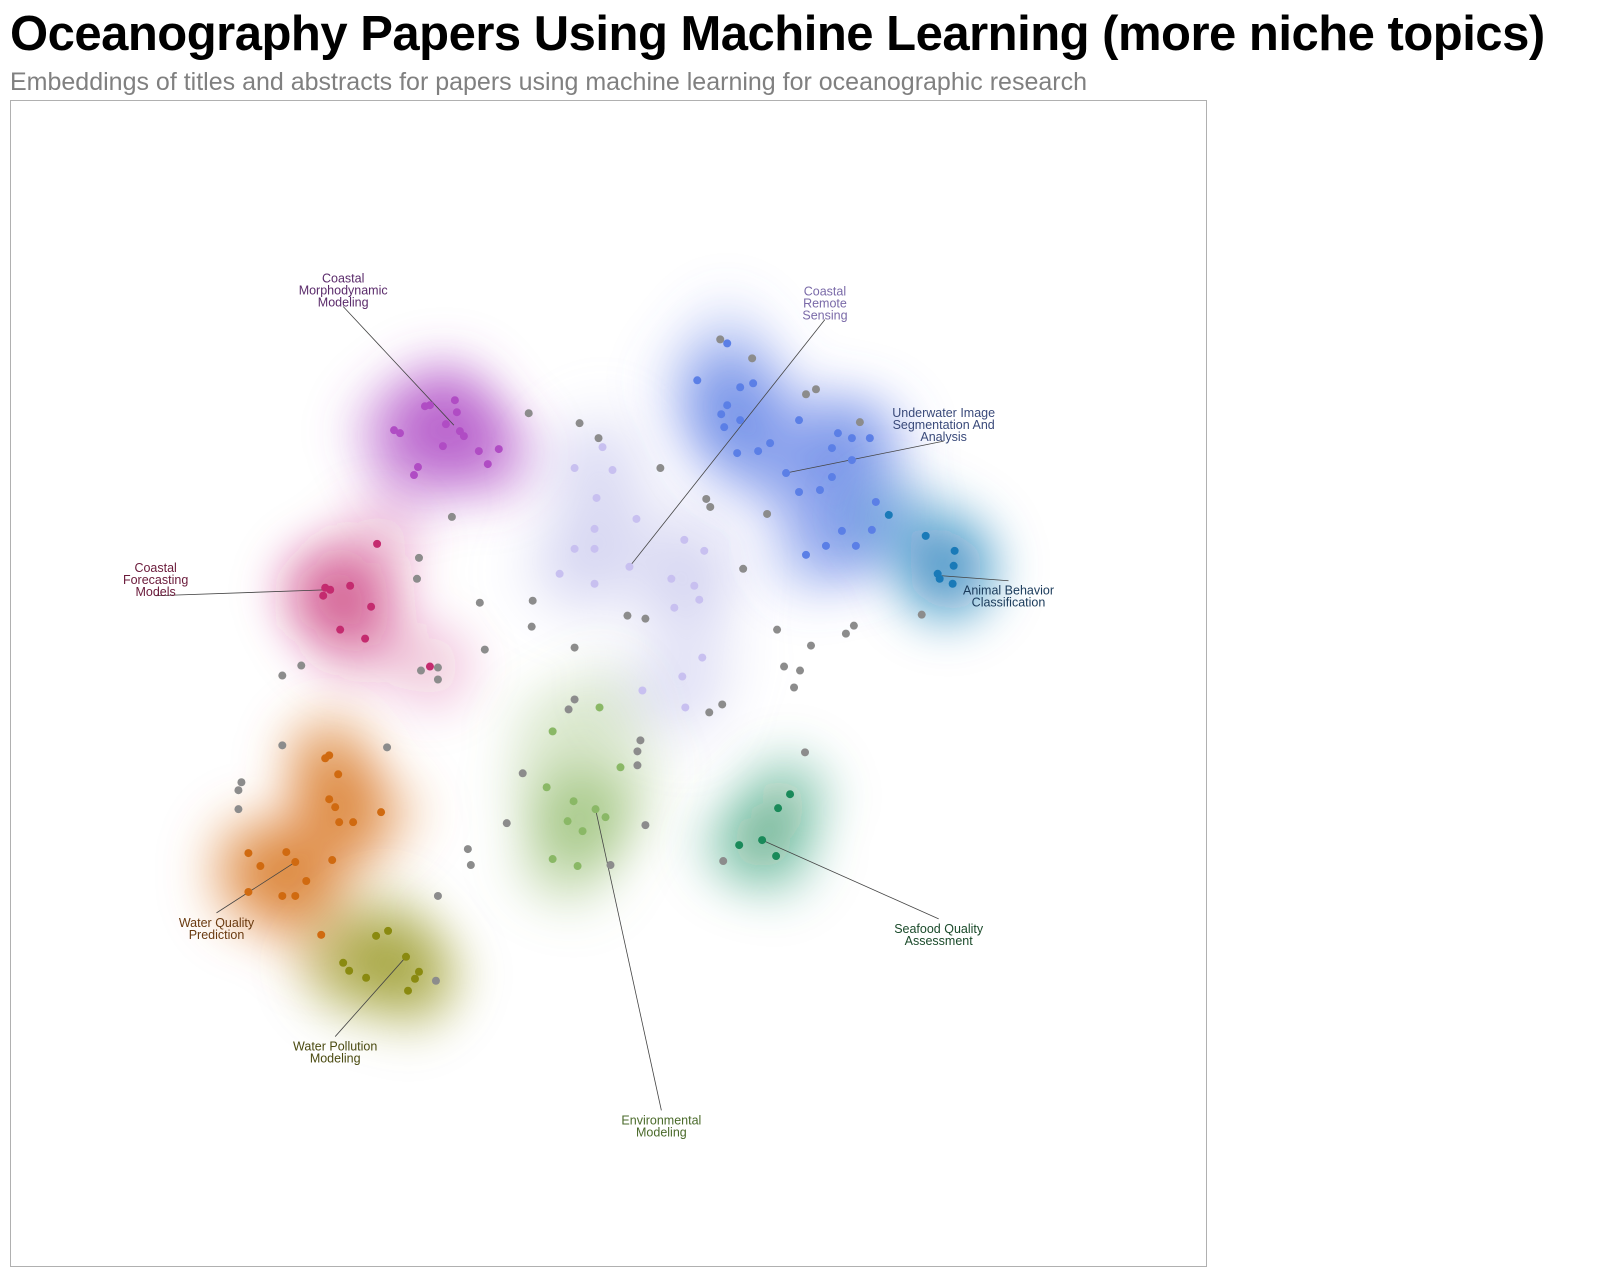 This screenshot has height=1273, width=1605. Describe the element at coordinates (370, 996) in the screenshot. I see `leader-water-pollution-modeling` at that location.